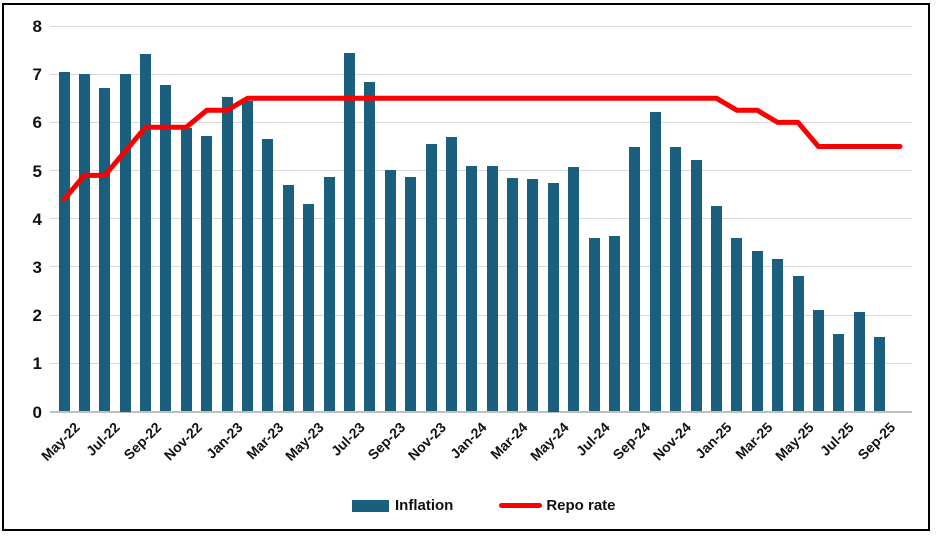 The image size is (936, 536). What do you see at coordinates (37, 267) in the screenshot?
I see `y-axis-label-3: 3` at bounding box center [37, 267].